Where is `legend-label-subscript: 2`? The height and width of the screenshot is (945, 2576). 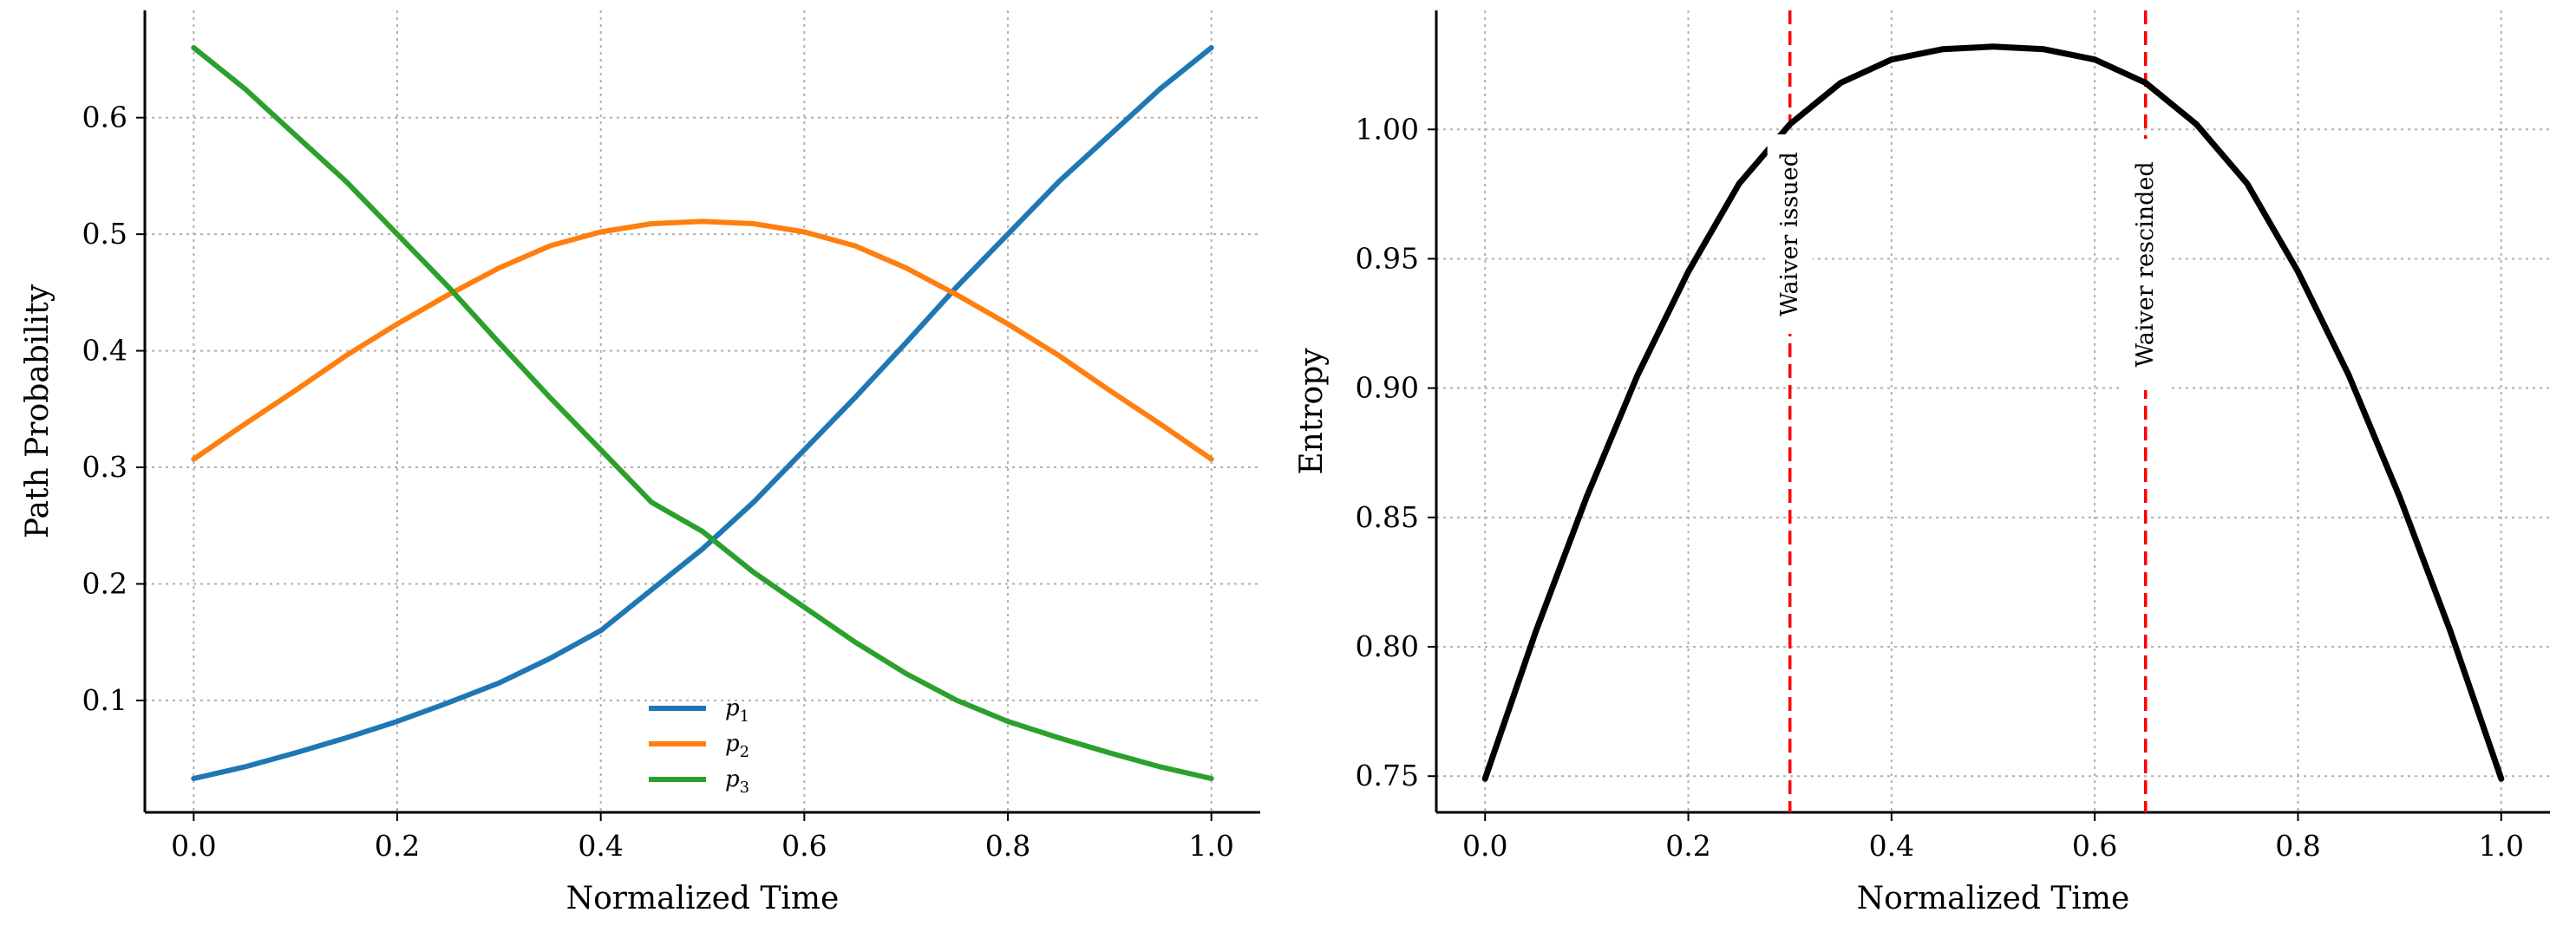 legend-label-subscript: 2 is located at coordinates (744, 752).